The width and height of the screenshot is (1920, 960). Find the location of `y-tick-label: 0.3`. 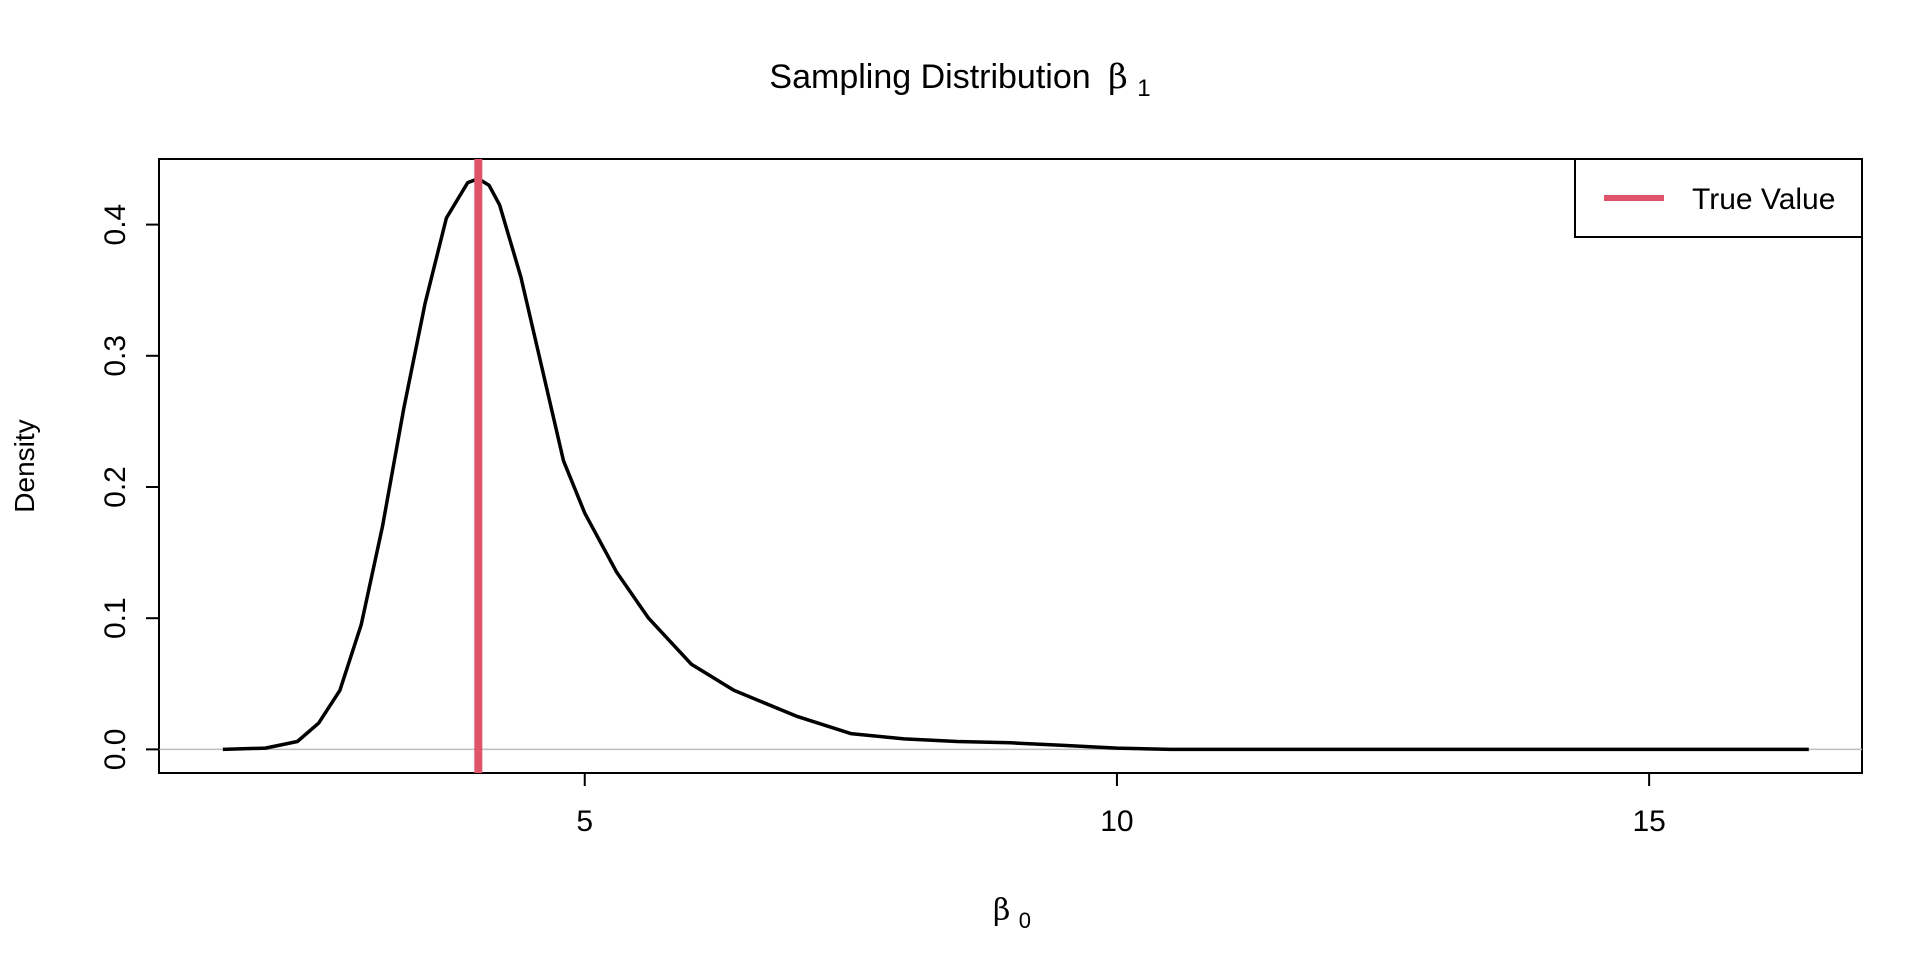

y-tick-label: 0.3 is located at coordinates (115, 356).